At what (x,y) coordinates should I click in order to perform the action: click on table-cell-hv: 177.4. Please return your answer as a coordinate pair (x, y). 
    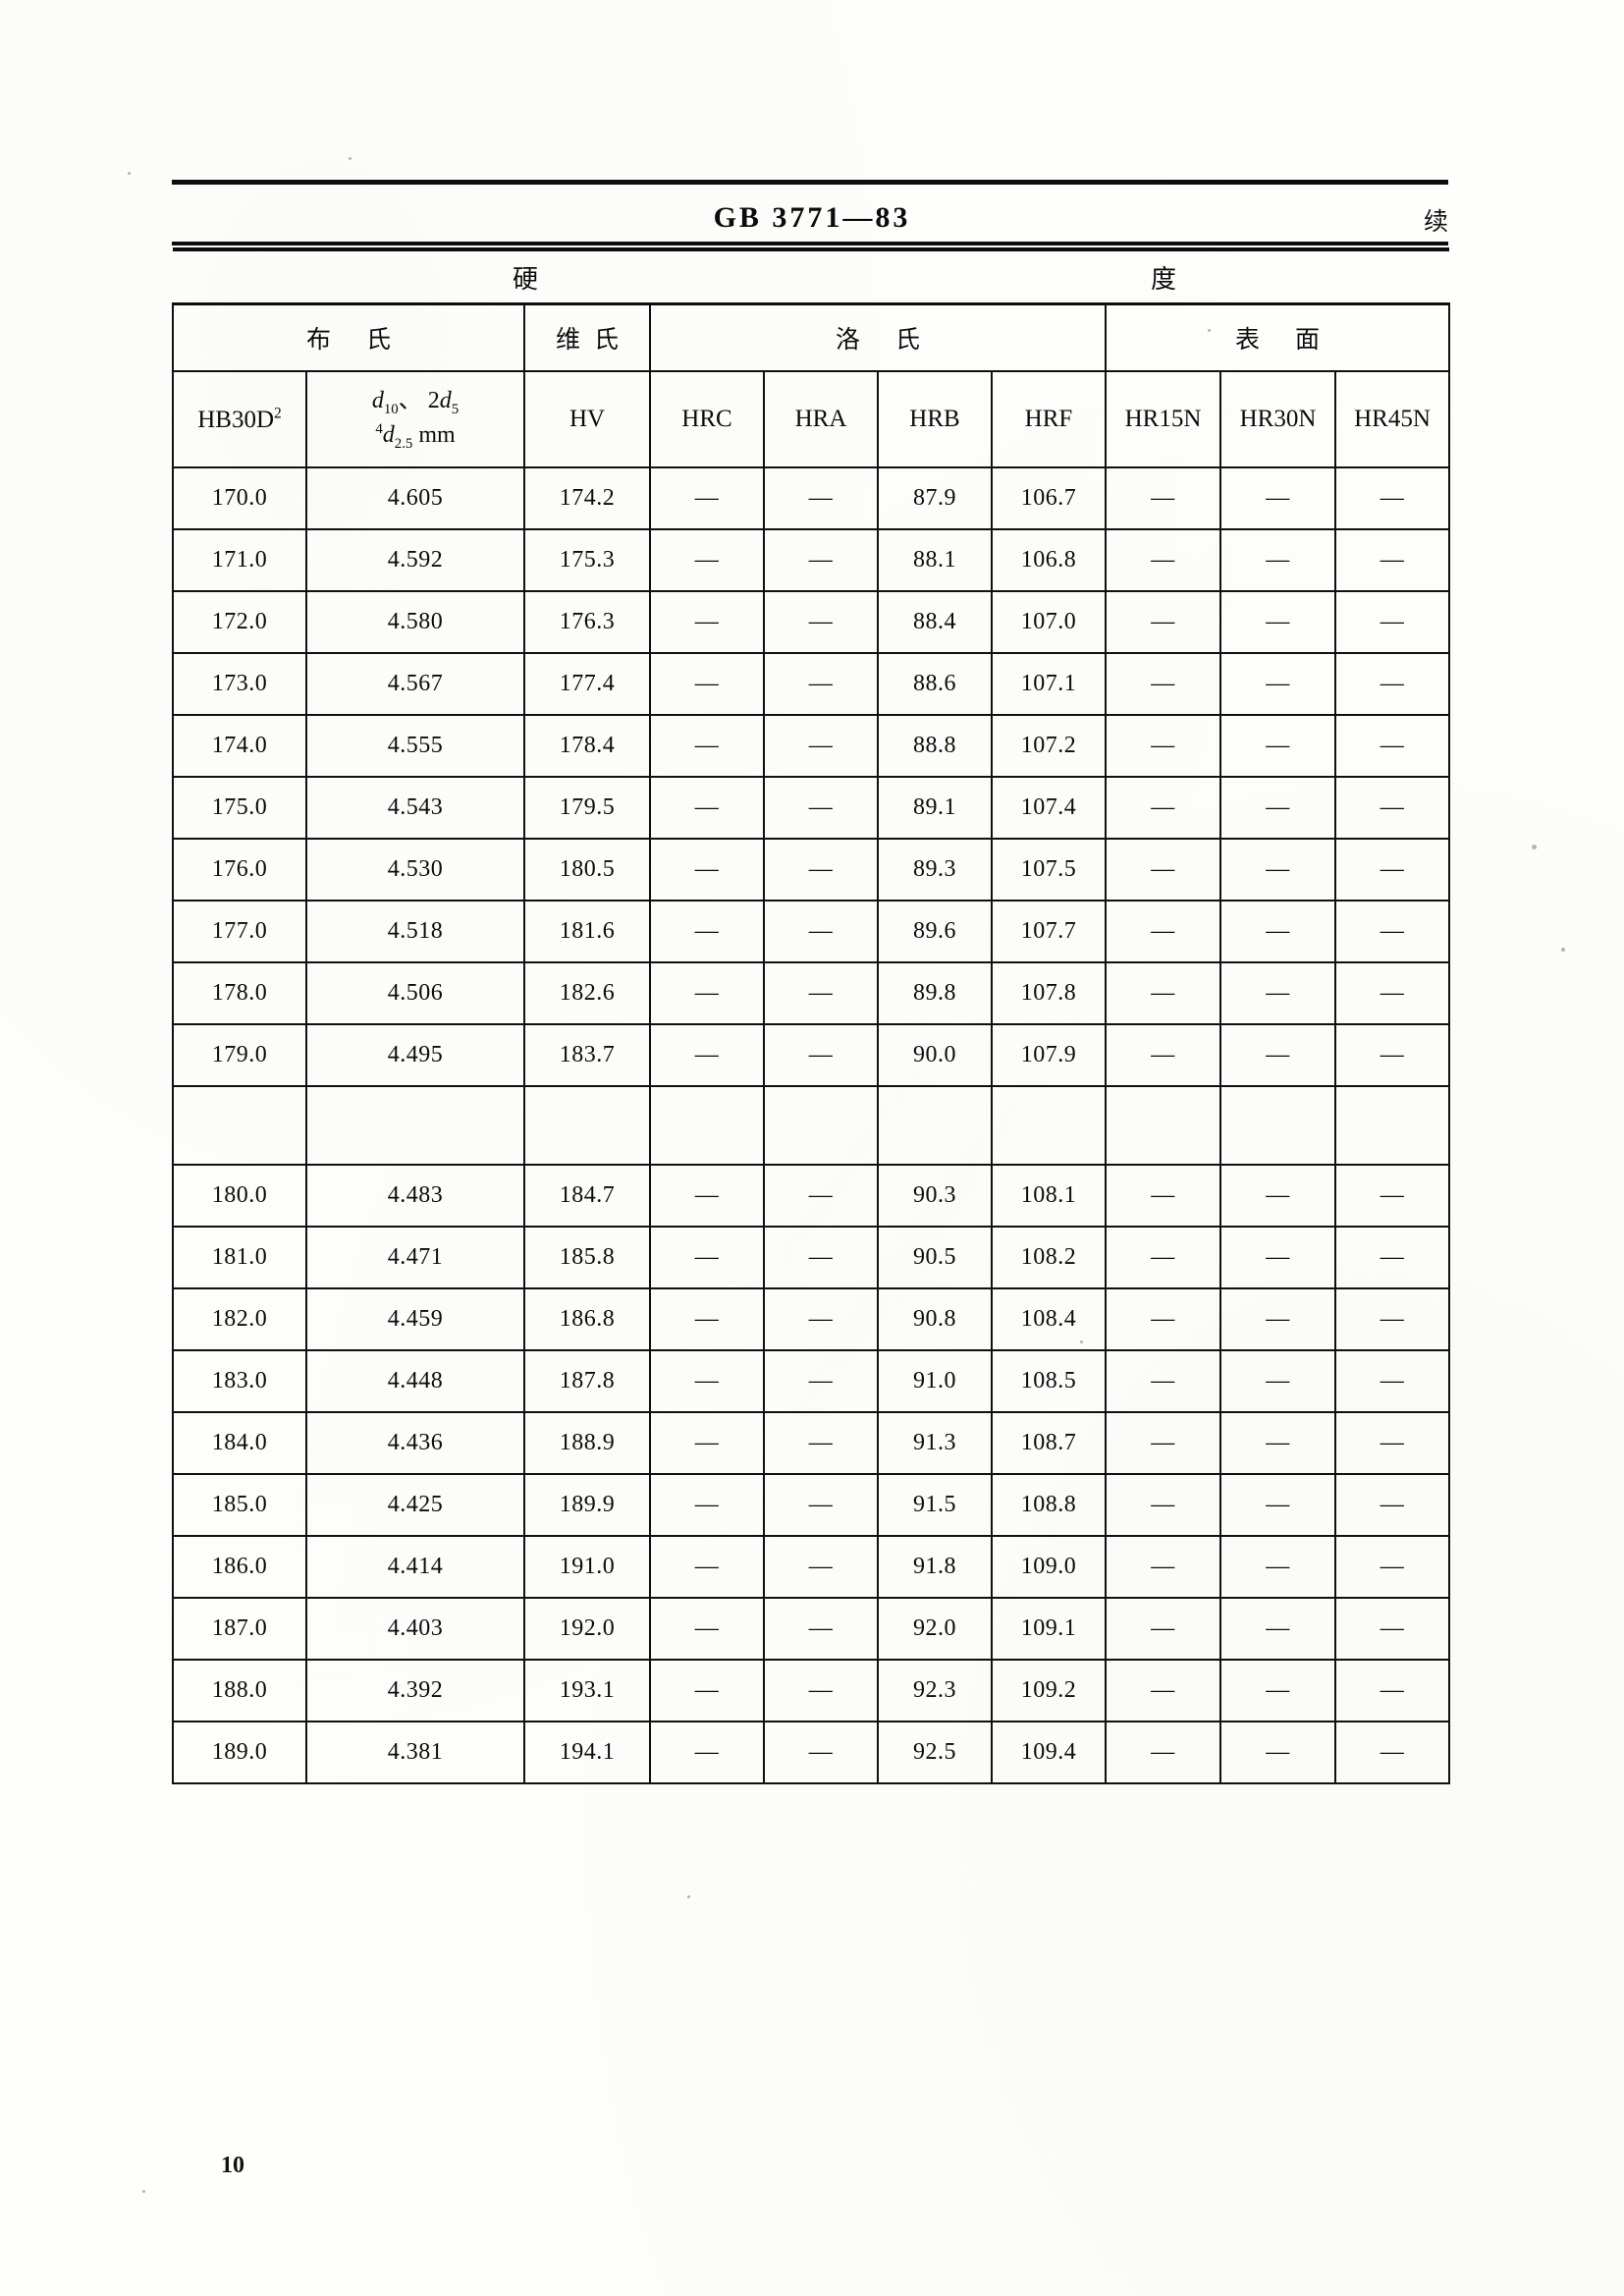
    Looking at the image, I should click on (587, 684).